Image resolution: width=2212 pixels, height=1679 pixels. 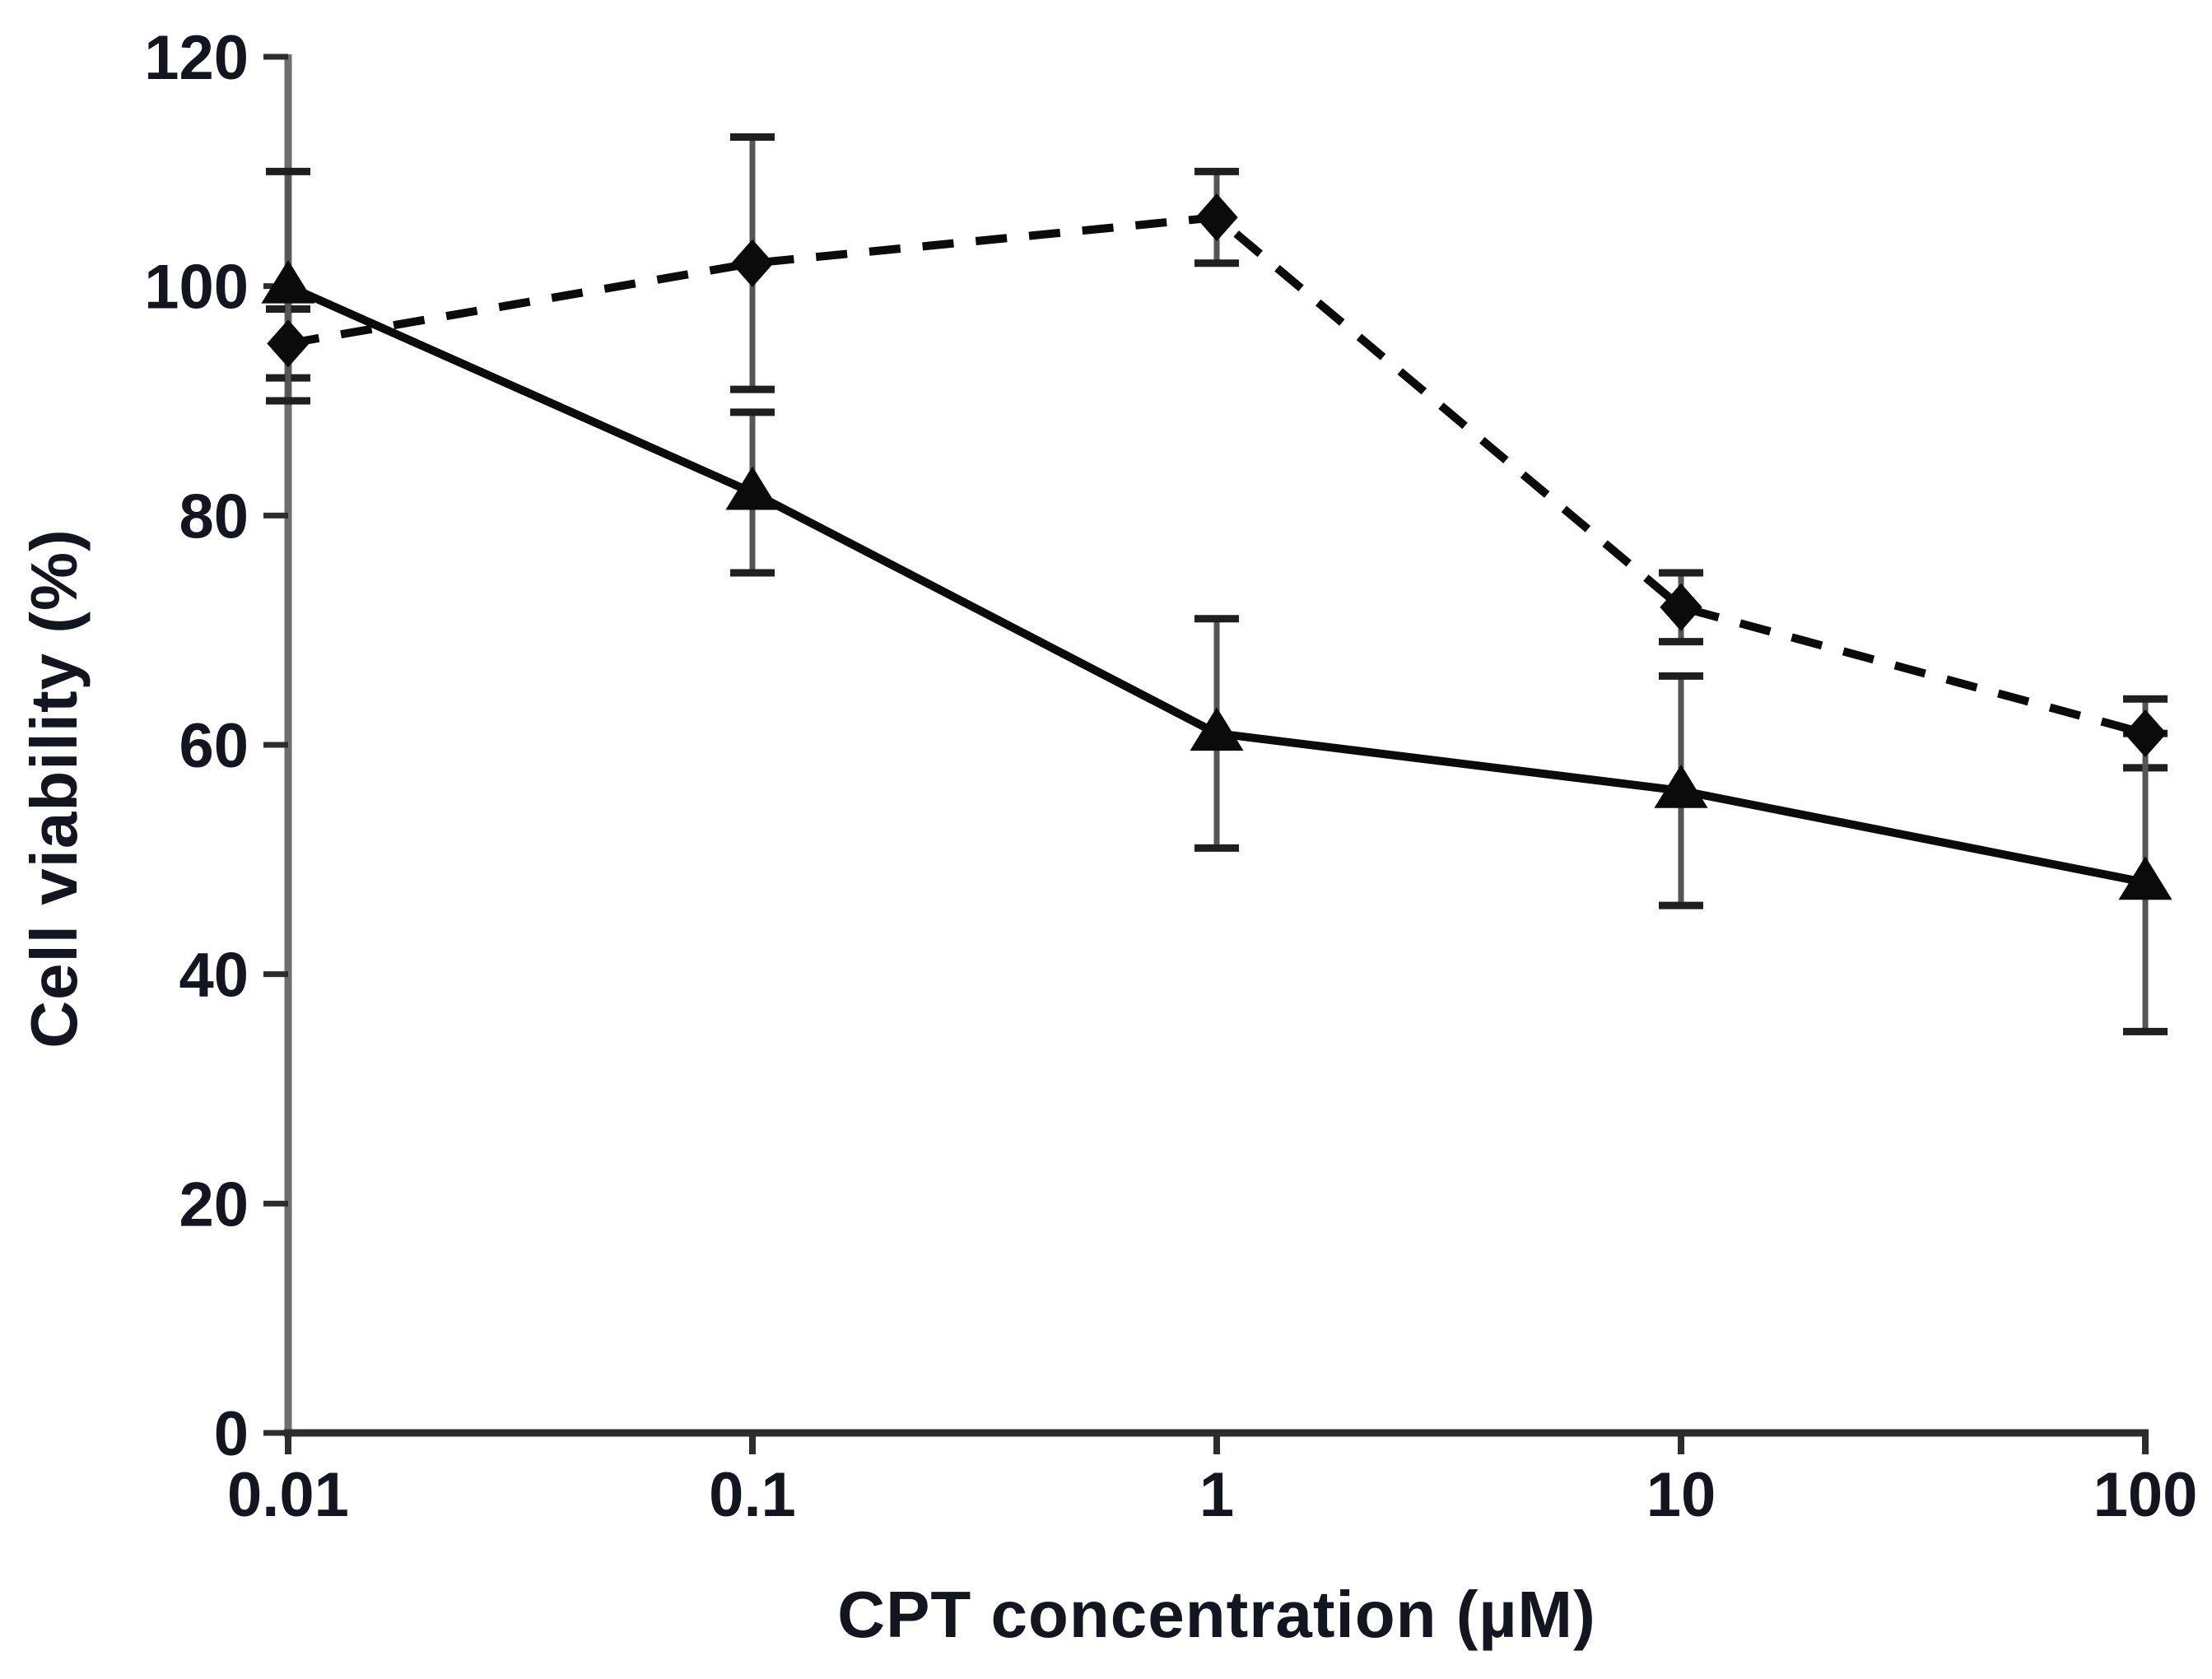 I want to click on y-tick-label: 60, so click(x=214, y=746).